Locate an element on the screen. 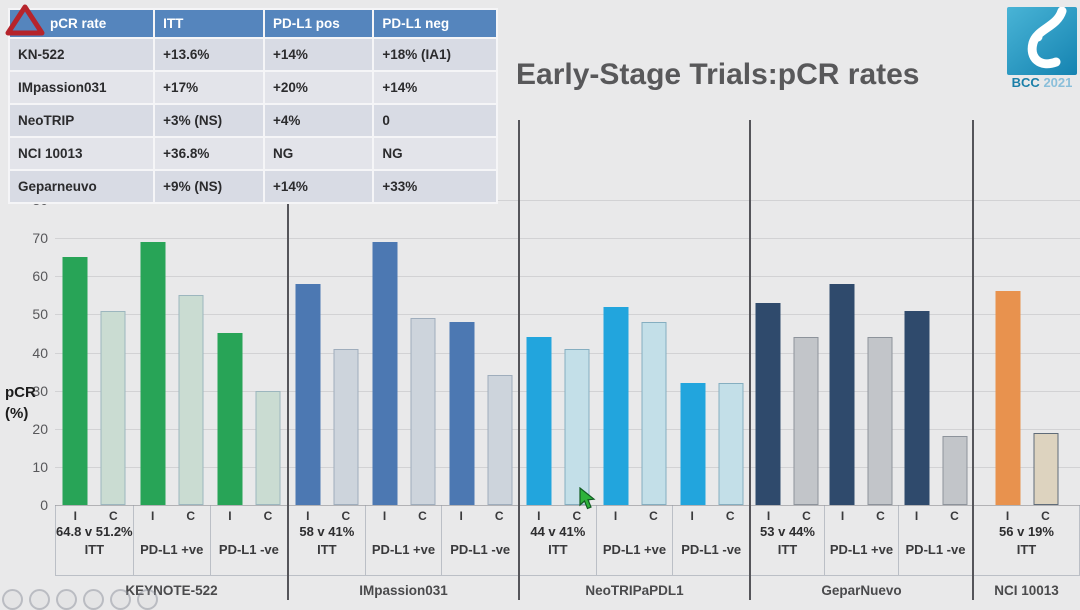 Image resolution: width=1080 pixels, height=610 pixels. y-tick-label: 60 is located at coordinates (40, 276).